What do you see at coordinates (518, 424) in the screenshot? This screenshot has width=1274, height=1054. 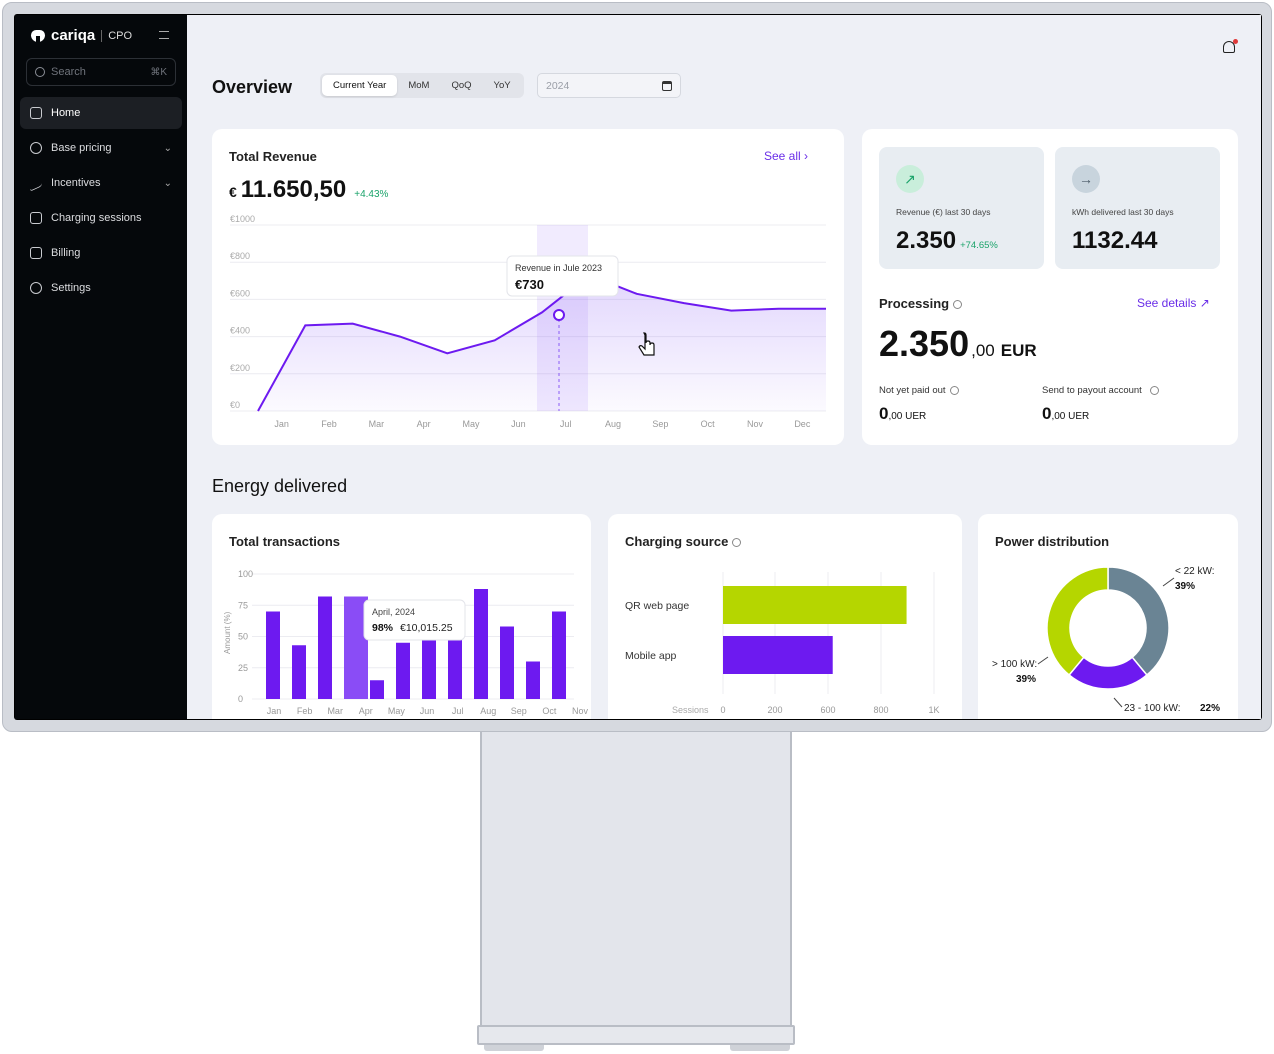 I see `x-tick-label: Jun` at bounding box center [518, 424].